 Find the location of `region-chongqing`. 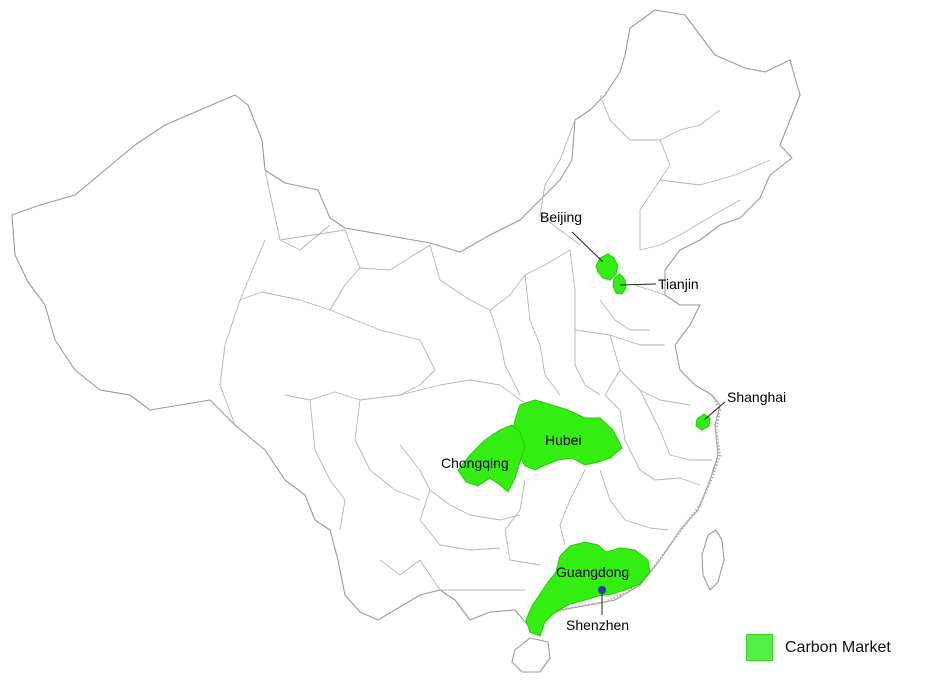

region-chongqing is located at coordinates (491, 458).